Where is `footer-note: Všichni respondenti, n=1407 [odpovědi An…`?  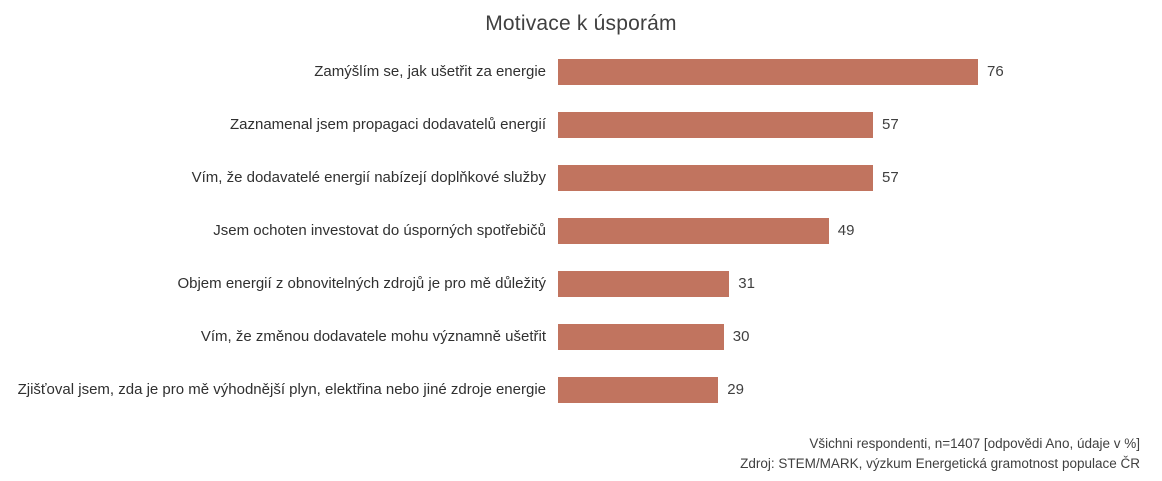 footer-note: Všichni respondenti, n=1407 [odpovědi An… is located at coordinates (940, 454).